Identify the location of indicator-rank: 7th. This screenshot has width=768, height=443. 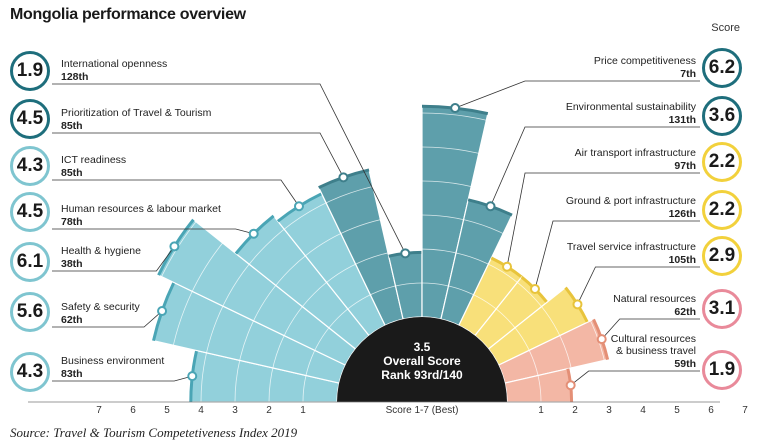
(688, 74).